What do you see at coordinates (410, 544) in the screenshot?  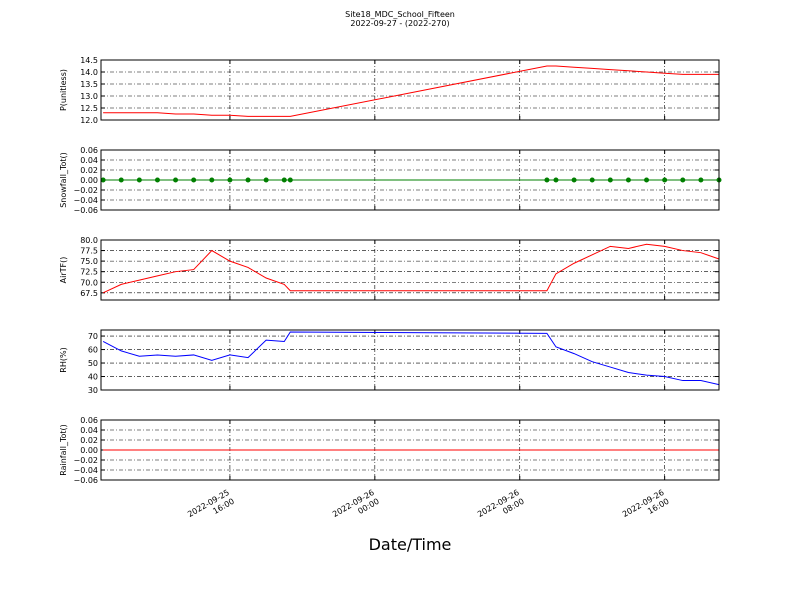 I see `x-axis-label: Date/Time` at bounding box center [410, 544].